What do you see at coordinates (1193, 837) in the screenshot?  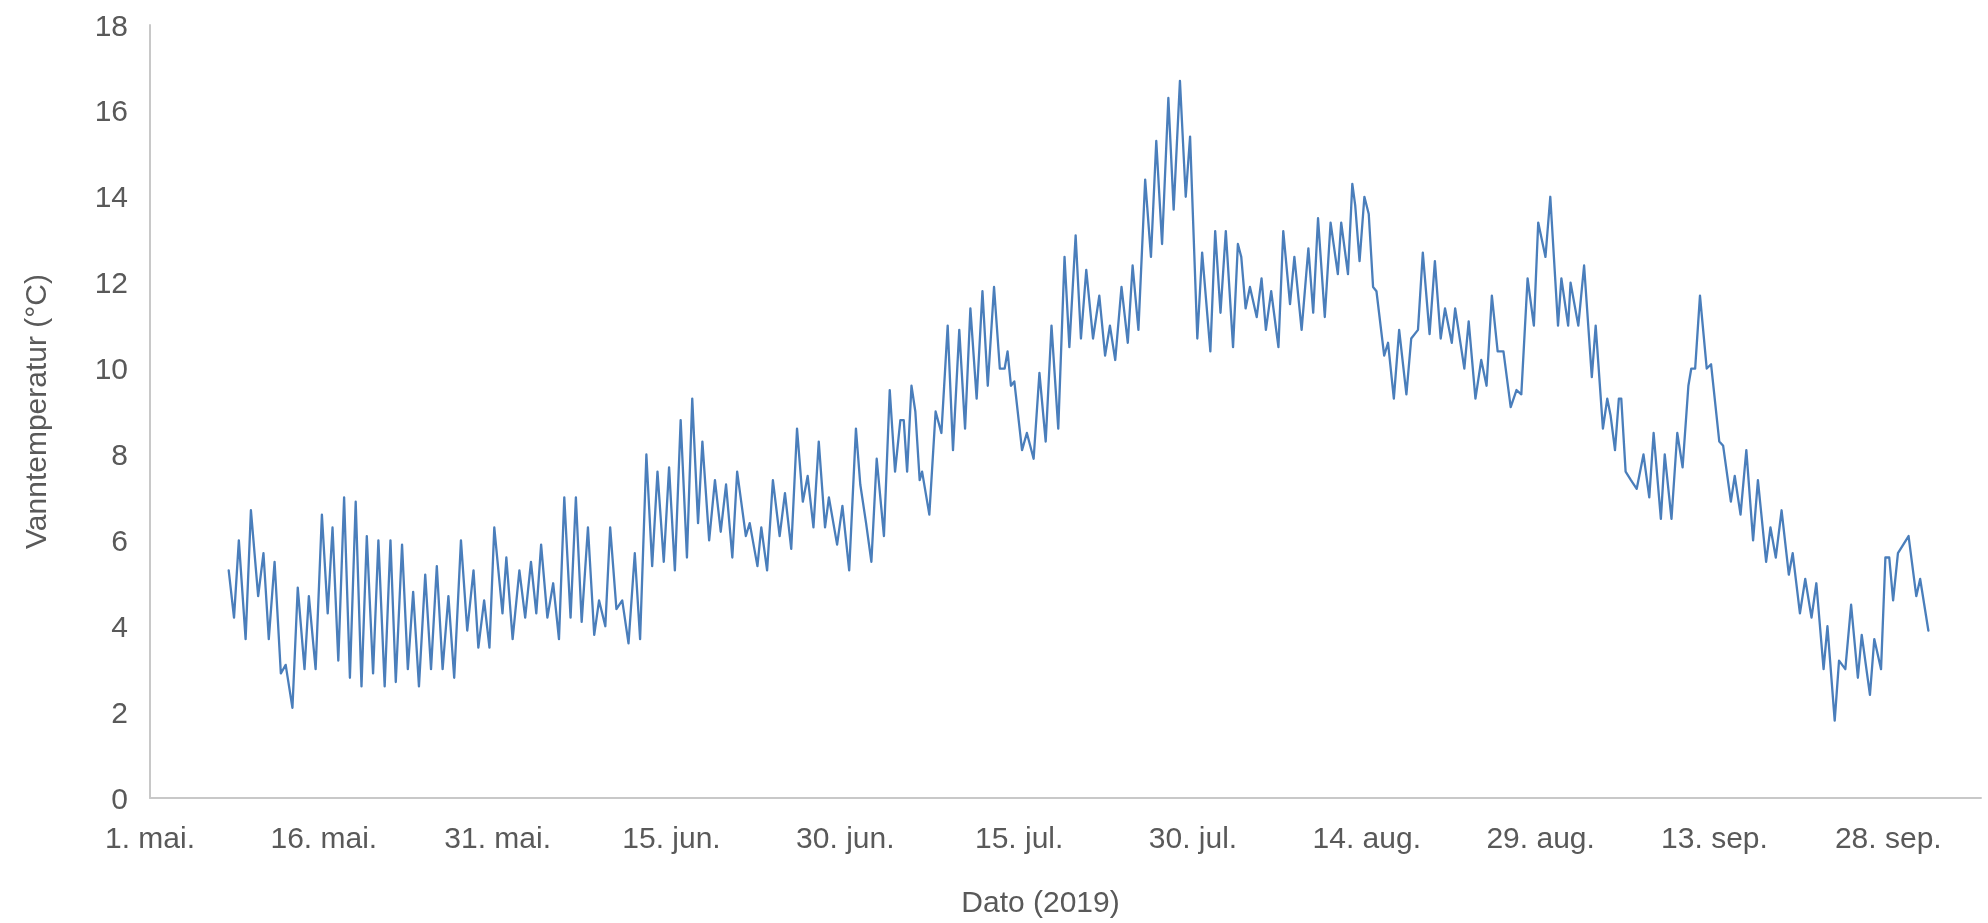 I see `x-tick-label: 30. jul.` at bounding box center [1193, 837].